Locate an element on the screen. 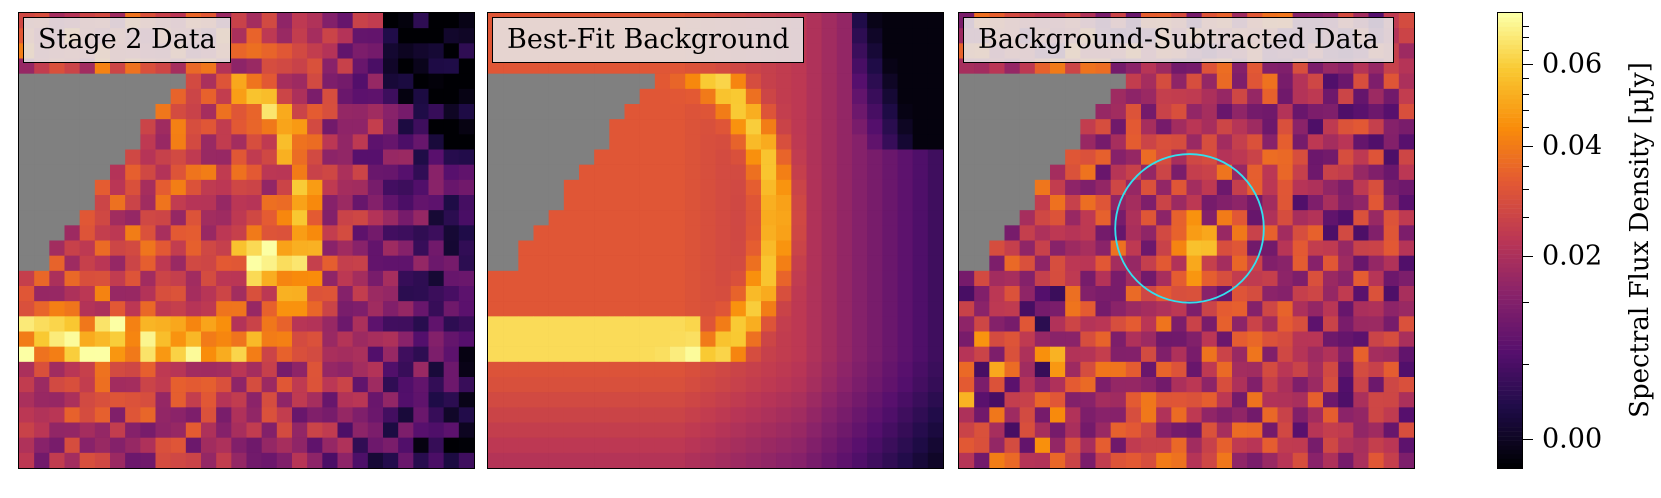  best-fit-background-label: Best-Fit Background is located at coordinates (648, 40).